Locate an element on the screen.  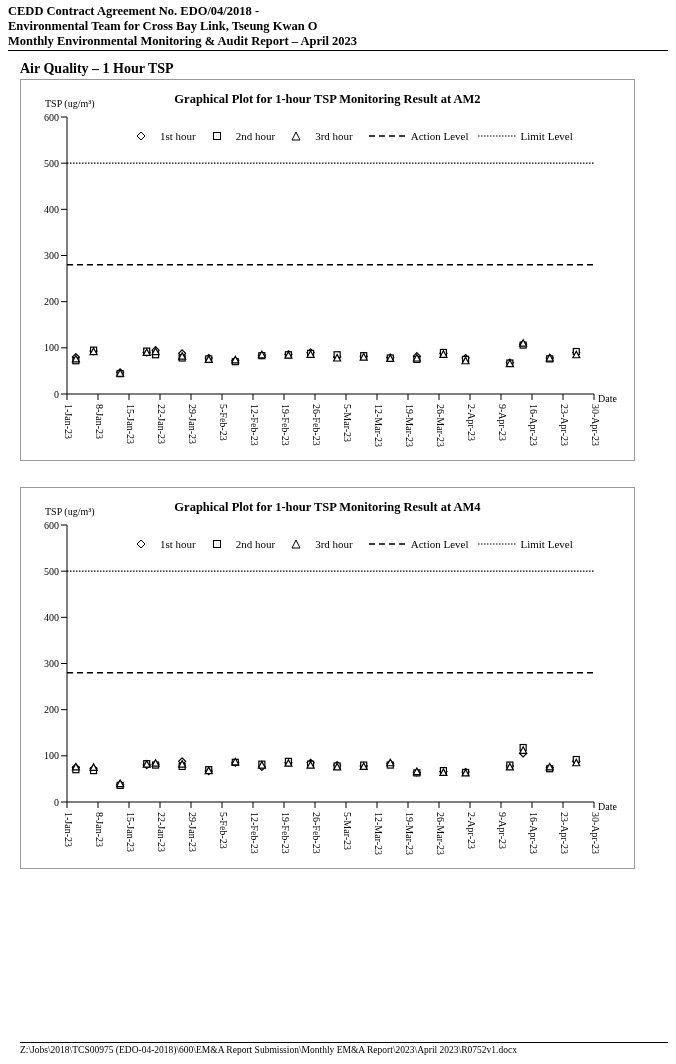
text: Environmental Team for Cross Bay Link, Tseung Kwan O is located at coordinates (163, 26).